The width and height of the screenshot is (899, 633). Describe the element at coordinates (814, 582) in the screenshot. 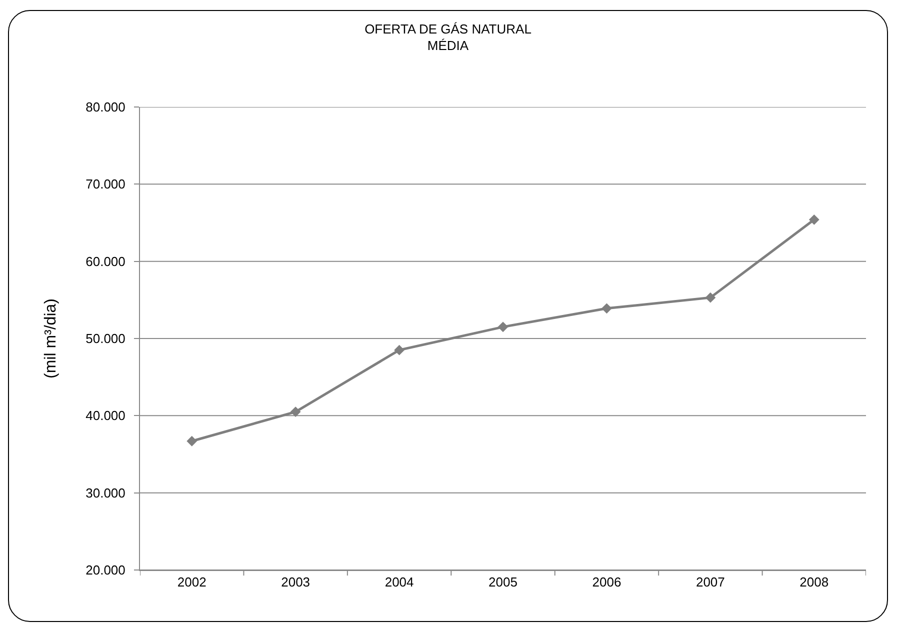

I see `x-tick-label: 2008` at that location.